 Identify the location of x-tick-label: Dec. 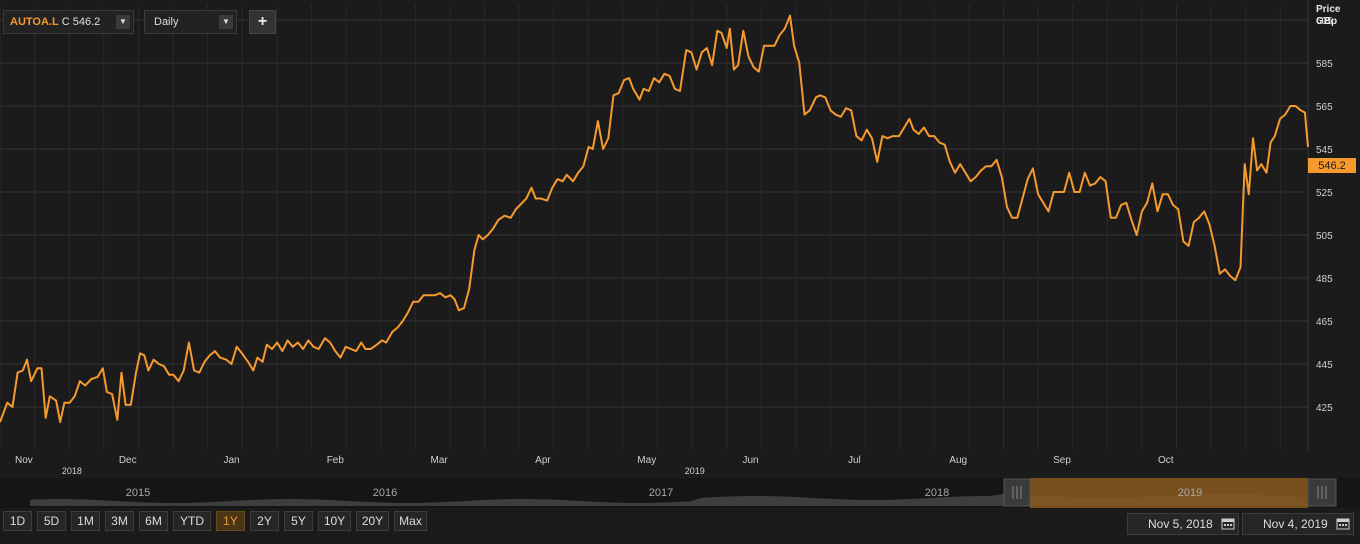
(128, 460).